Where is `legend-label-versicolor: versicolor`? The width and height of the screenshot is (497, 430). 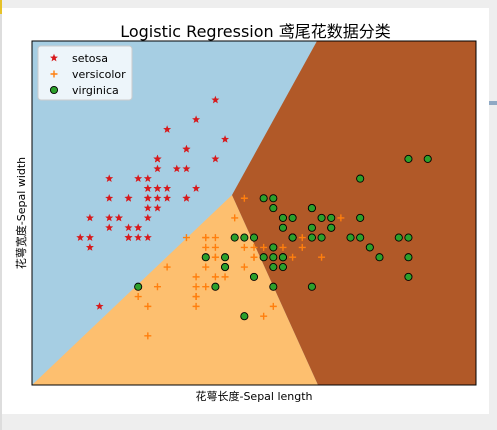
legend-label-versicolor: versicolor is located at coordinates (99, 74).